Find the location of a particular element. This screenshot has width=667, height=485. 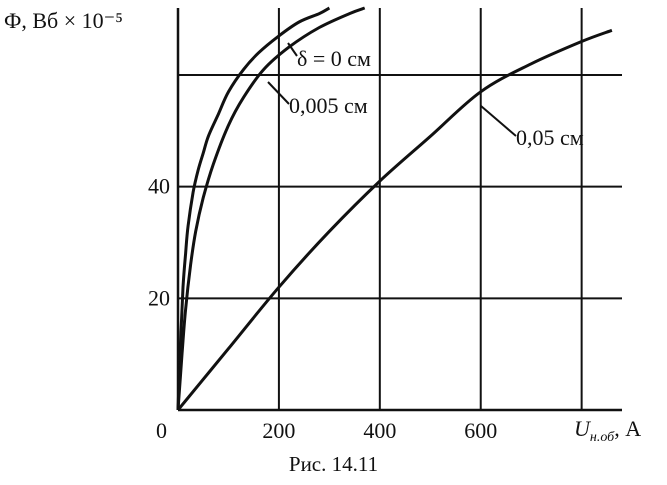

annotations: δ = 0 см 0,005 см 0,05 см is located at coordinates (425, 96).